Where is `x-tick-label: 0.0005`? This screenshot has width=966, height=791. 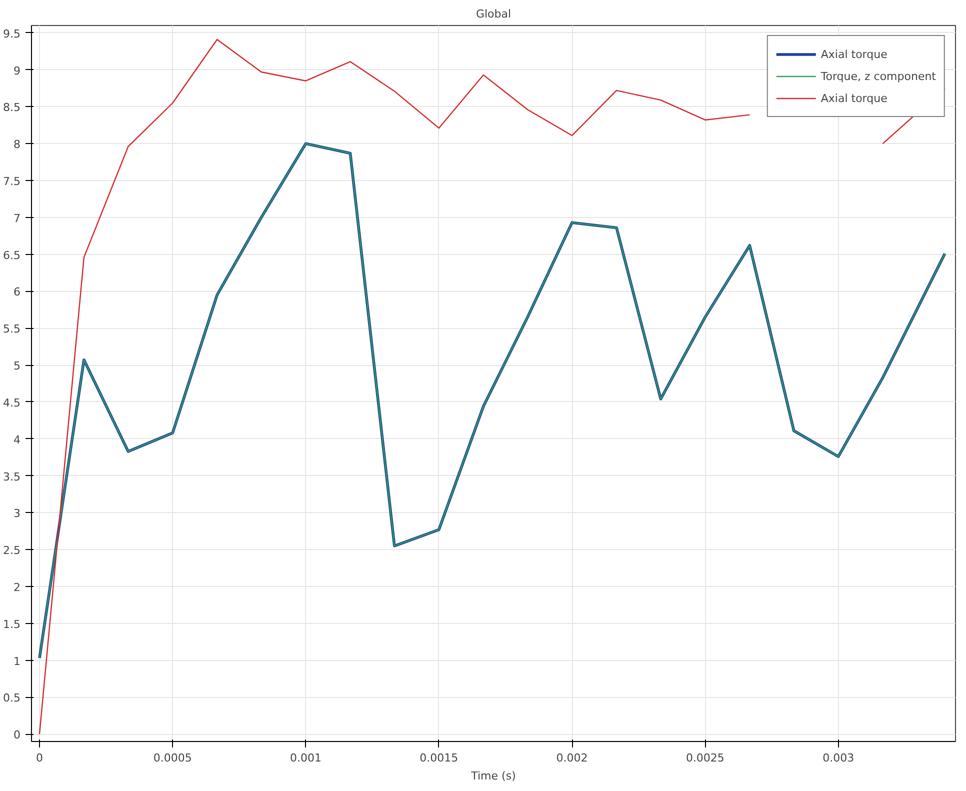 x-tick-label: 0.0005 is located at coordinates (172, 758).